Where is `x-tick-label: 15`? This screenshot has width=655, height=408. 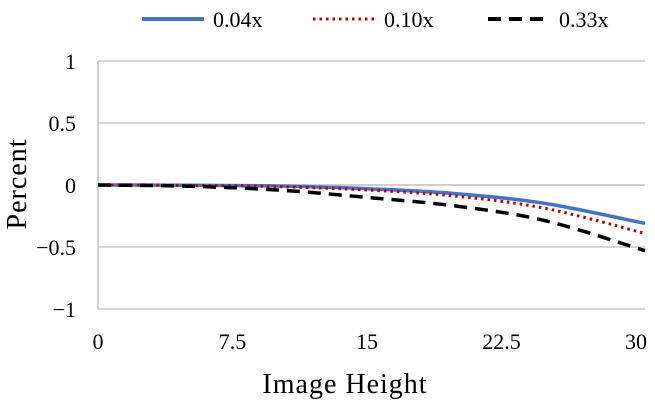
x-tick-label: 15 is located at coordinates (367, 341).